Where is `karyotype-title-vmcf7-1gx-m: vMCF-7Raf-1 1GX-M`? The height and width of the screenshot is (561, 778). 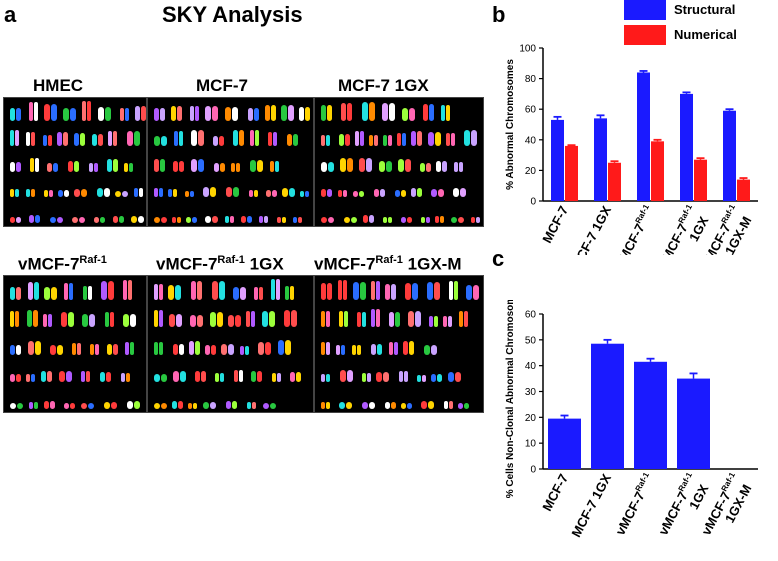
karyotype-title-vmcf7-1gx-m: vMCF-7Raf-1 1GX-M is located at coordinates (388, 264).